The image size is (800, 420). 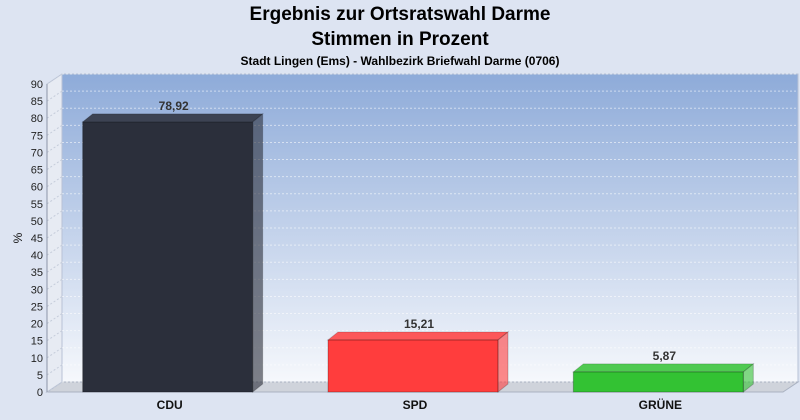 I want to click on y-tick-label: 5, so click(x=40, y=376).